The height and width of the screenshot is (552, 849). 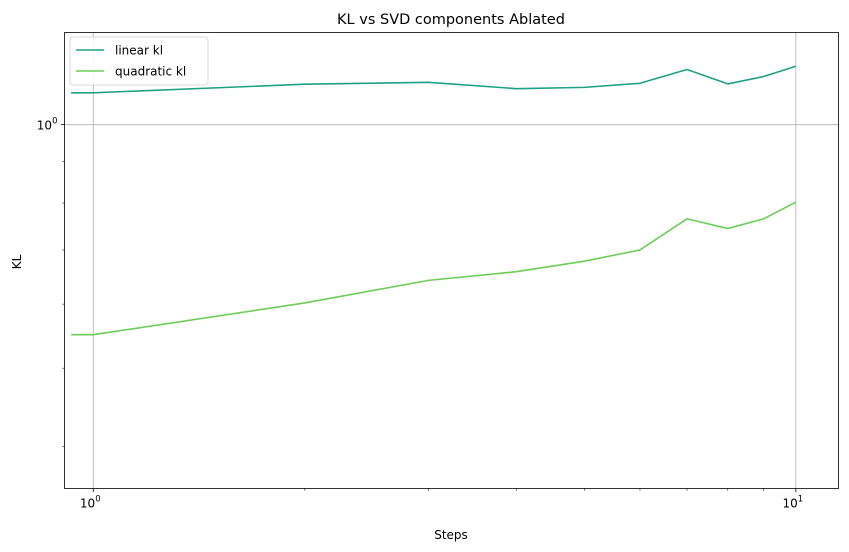 I want to click on chart-title: KL vs SVD components Ablated, so click(x=451, y=20).